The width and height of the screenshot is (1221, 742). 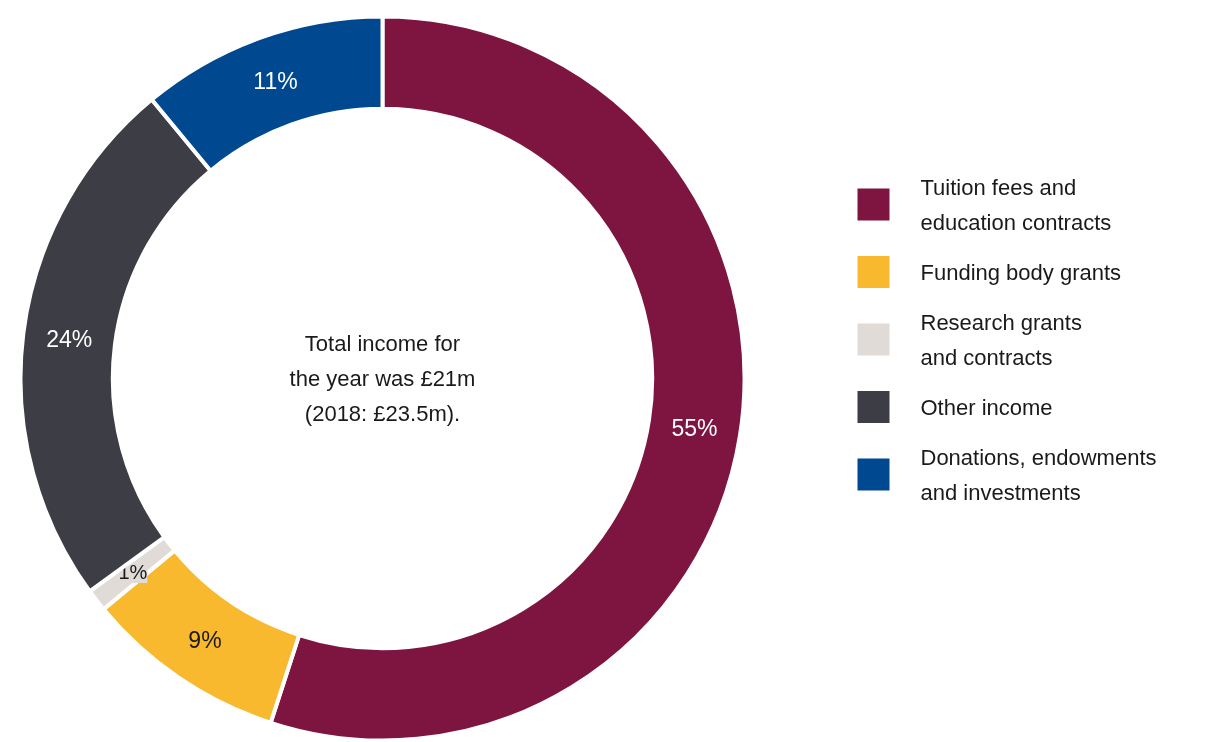 What do you see at coordinates (1038, 474) in the screenshot?
I see `legend-label: Donations, endowments and investments` at bounding box center [1038, 474].